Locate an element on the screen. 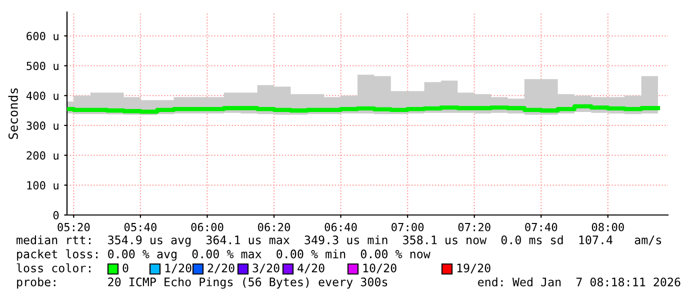  text: 19/20 is located at coordinates (473, 269).